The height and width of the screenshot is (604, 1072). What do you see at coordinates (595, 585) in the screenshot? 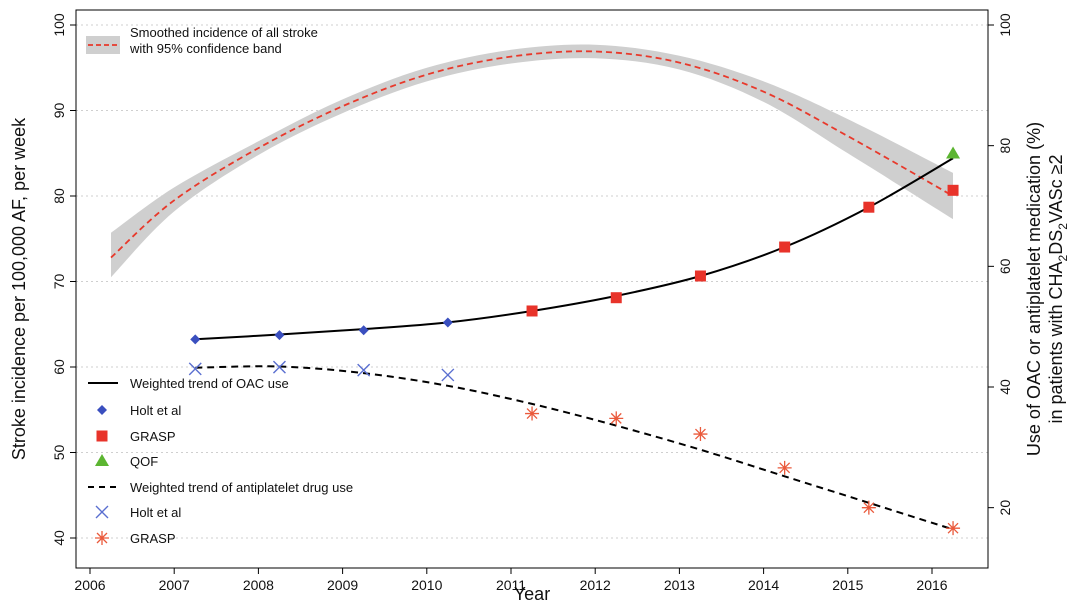
I see `x-tick-label: 2012` at bounding box center [595, 585].